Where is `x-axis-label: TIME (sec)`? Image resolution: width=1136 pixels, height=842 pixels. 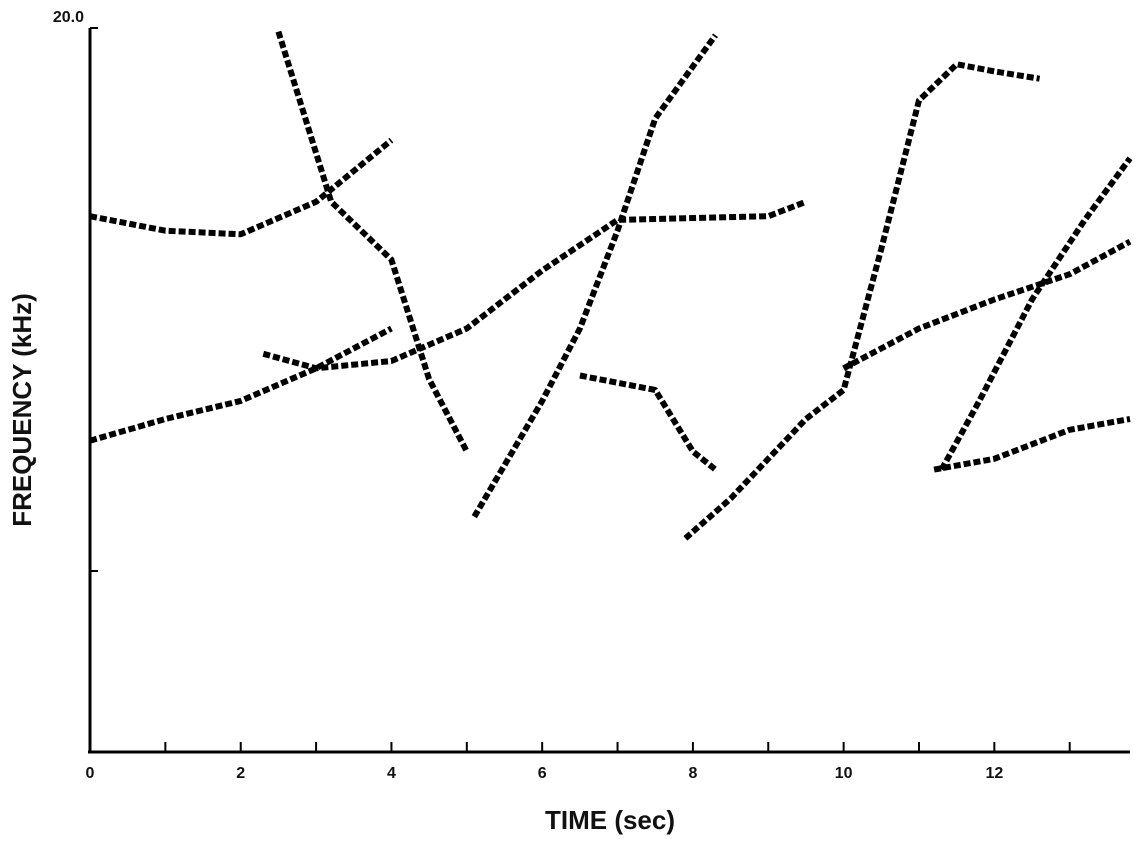
x-axis-label: TIME (sec) is located at coordinates (610, 820).